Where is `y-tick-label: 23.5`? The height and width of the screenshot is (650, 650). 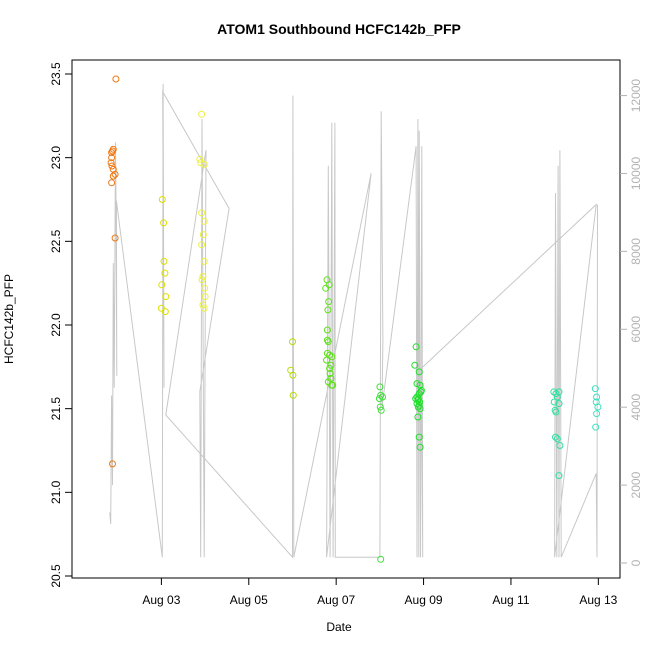 y-tick-label: 23.5 is located at coordinates (56, 74).